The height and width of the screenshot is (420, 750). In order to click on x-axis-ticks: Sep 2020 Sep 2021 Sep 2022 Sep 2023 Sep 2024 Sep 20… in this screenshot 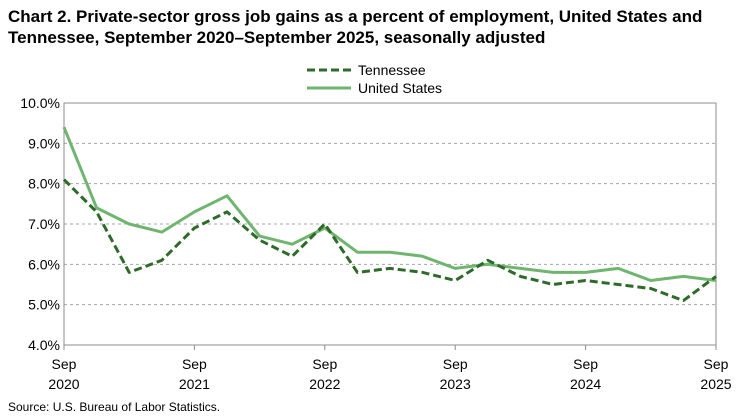, I will do `click(390, 368)`.